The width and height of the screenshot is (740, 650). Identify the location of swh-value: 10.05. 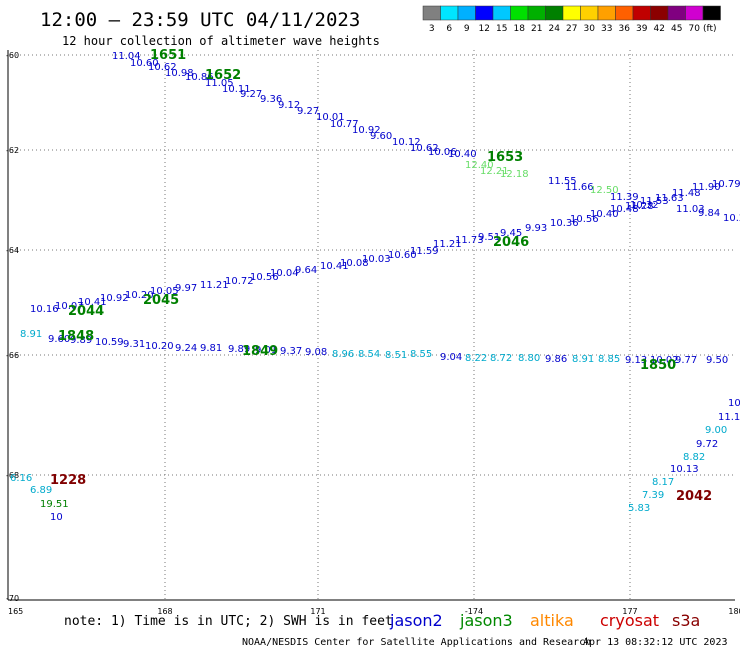
(164, 291).